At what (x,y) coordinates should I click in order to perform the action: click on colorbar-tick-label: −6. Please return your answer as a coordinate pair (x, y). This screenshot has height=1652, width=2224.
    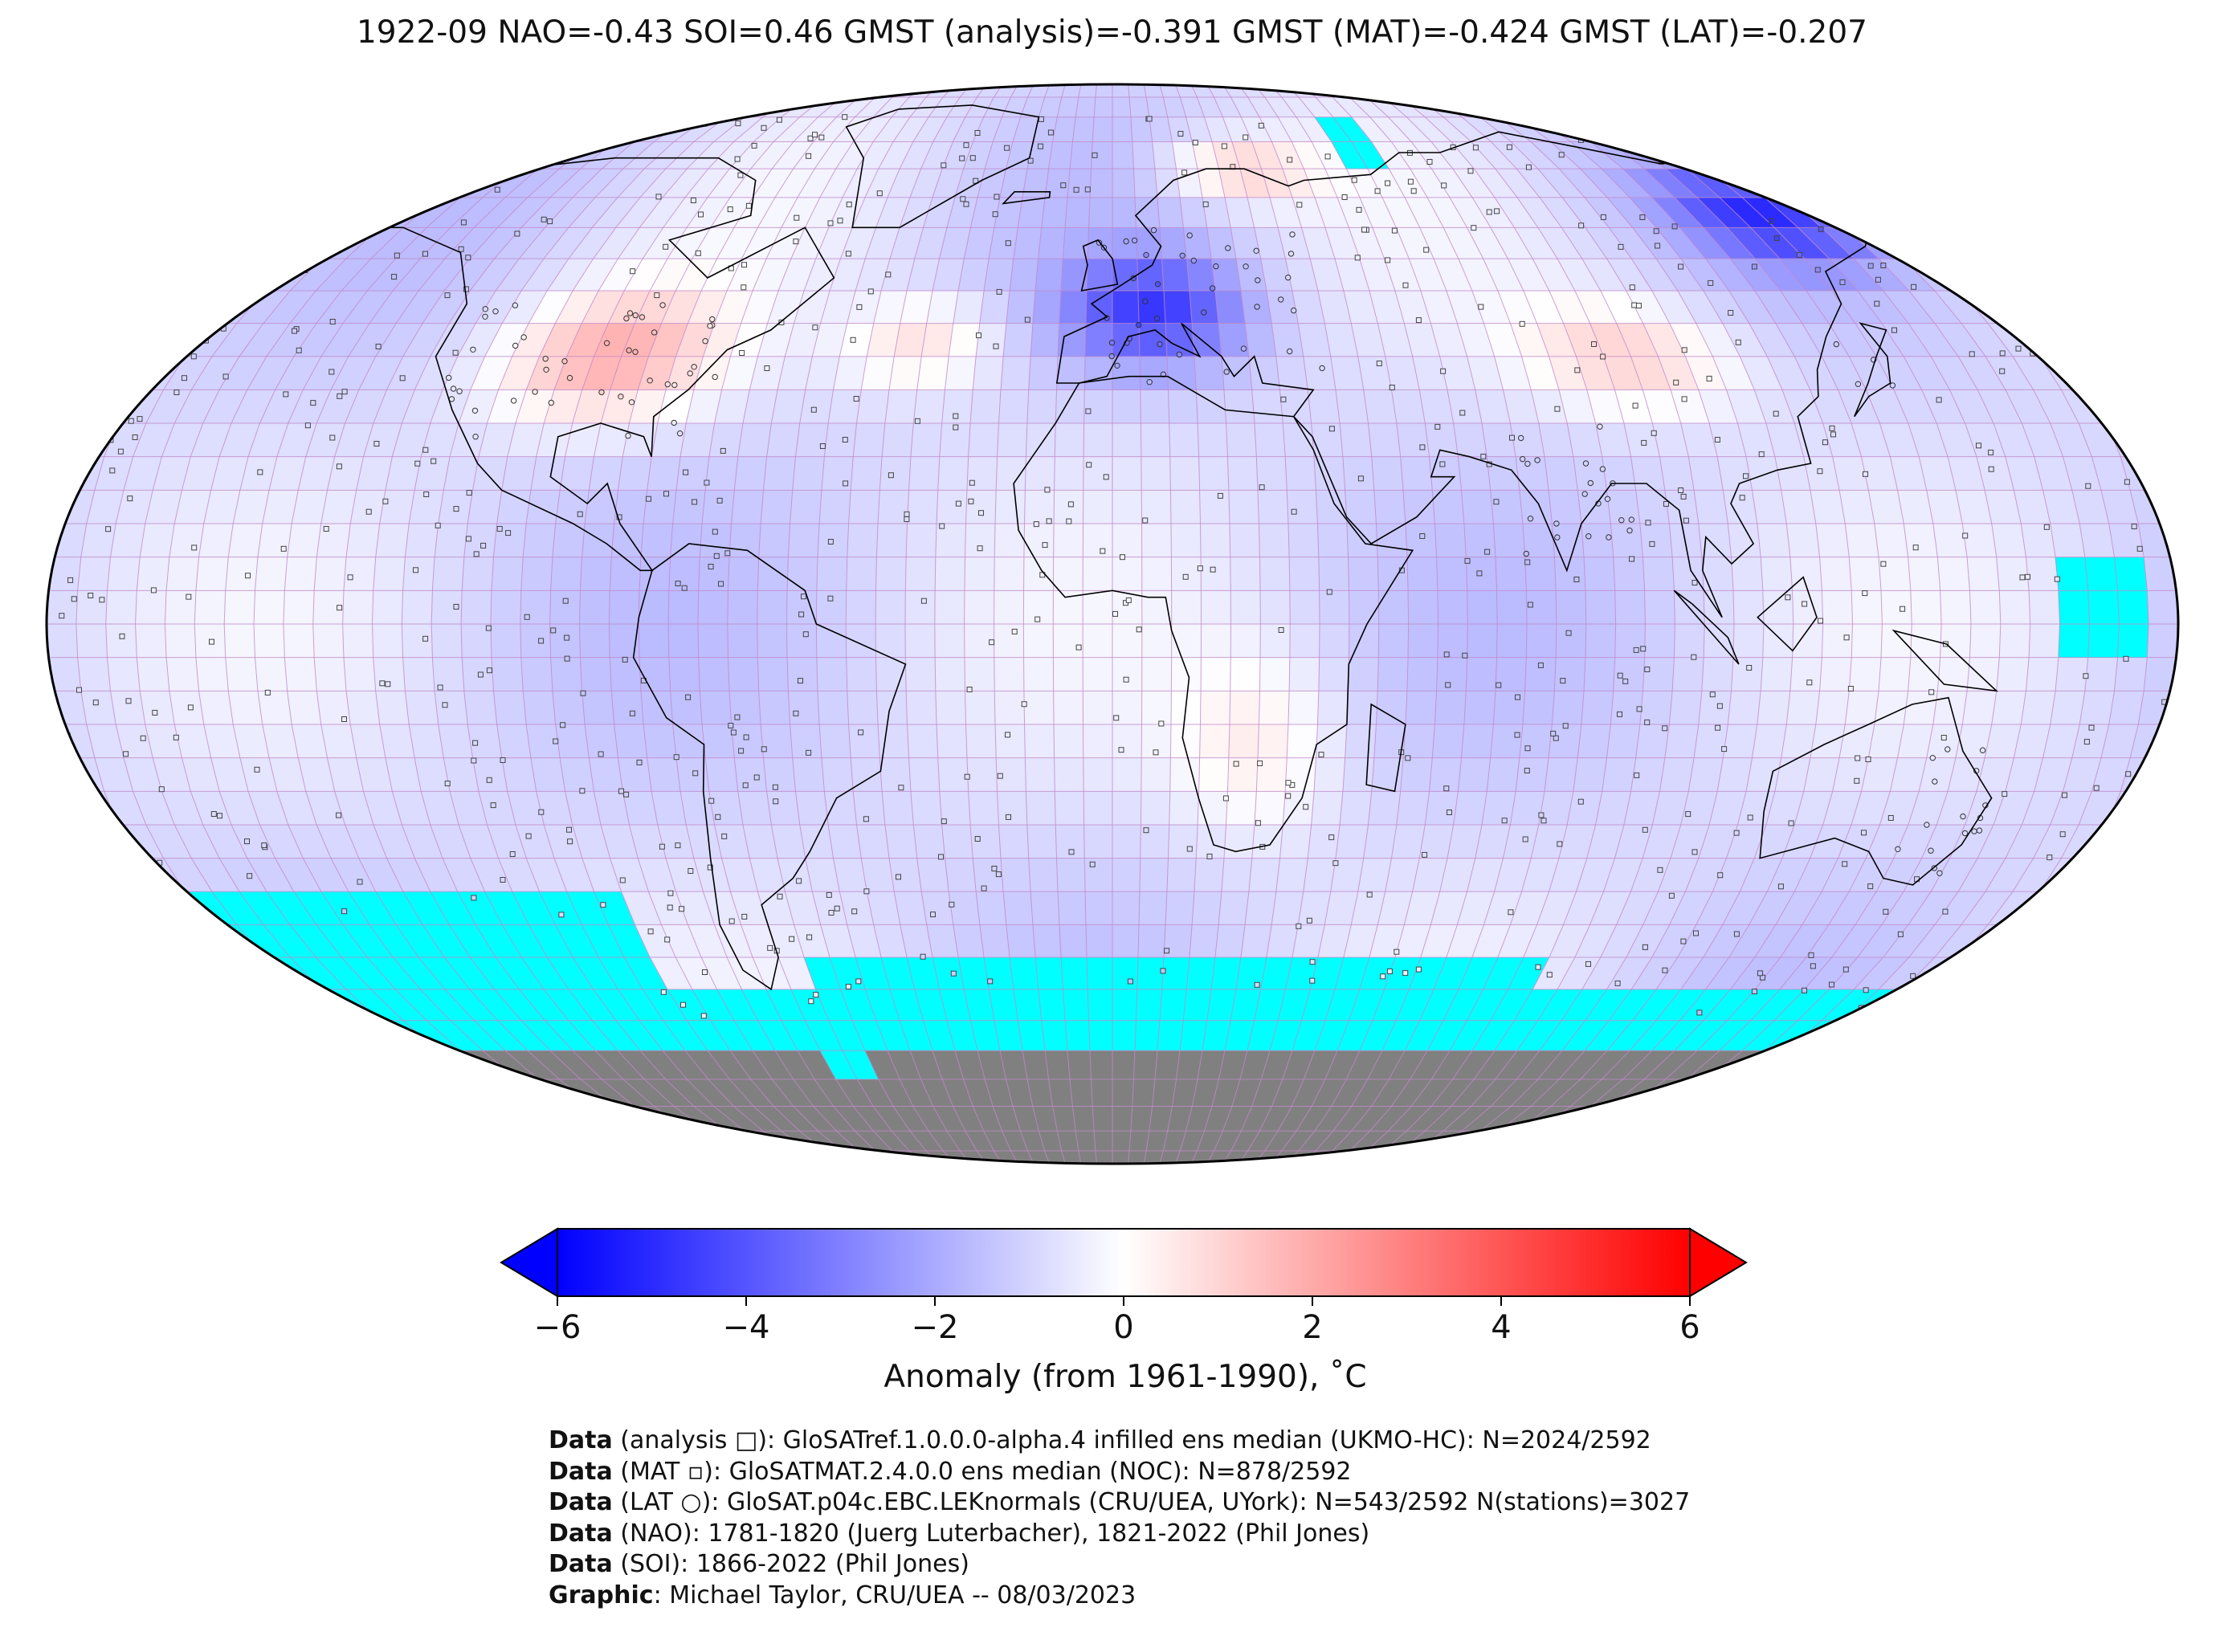
    Looking at the image, I should click on (557, 1327).